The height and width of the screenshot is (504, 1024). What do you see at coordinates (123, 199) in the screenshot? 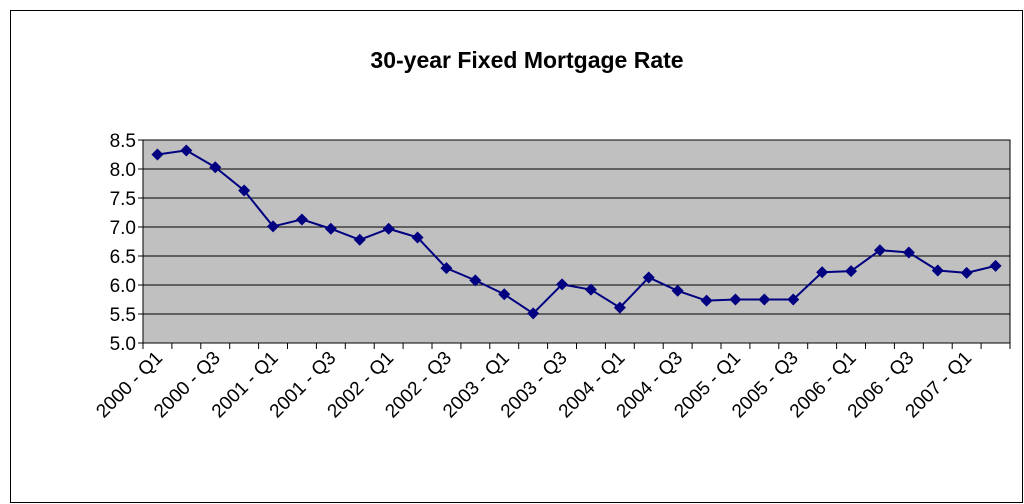
I see `y-tick-label: 7.5` at bounding box center [123, 199].